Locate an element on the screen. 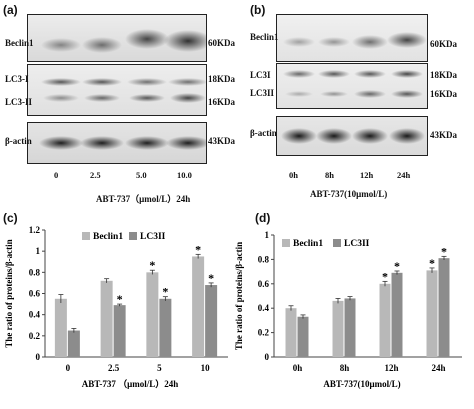 This screenshot has height=409, width=474. caption-b: ABT-737(10μmol/L) is located at coordinates (349, 194).